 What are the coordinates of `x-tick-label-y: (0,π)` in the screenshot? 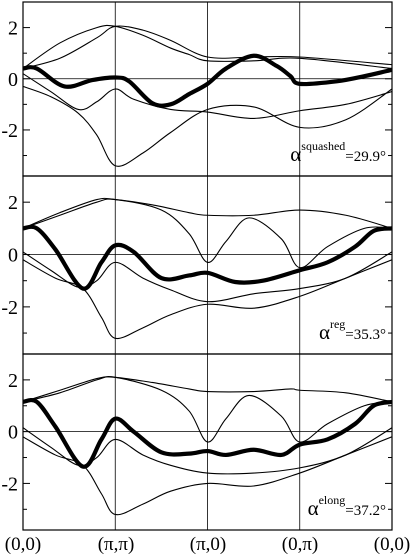 It's located at (300, 544).